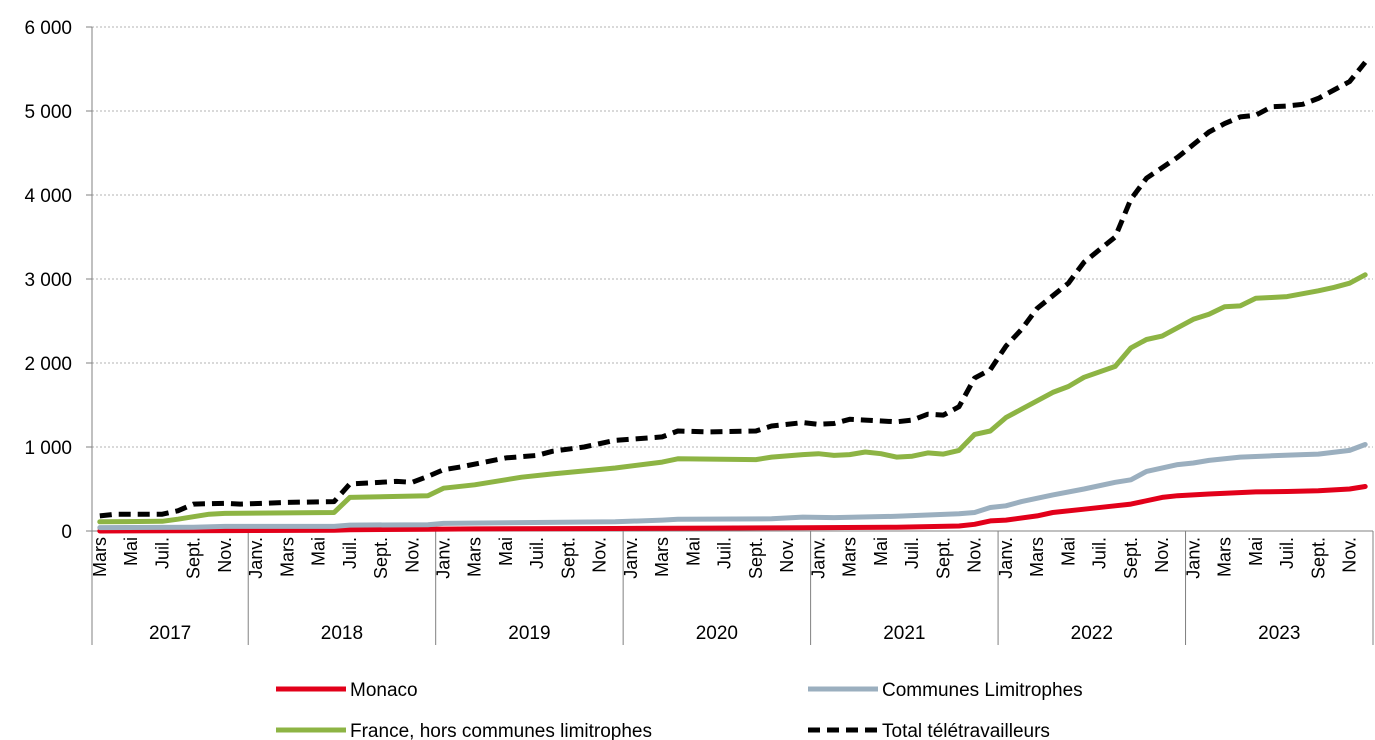  What do you see at coordinates (48, 280) in the screenshot?
I see `y-tick-label: 3 000` at bounding box center [48, 280].